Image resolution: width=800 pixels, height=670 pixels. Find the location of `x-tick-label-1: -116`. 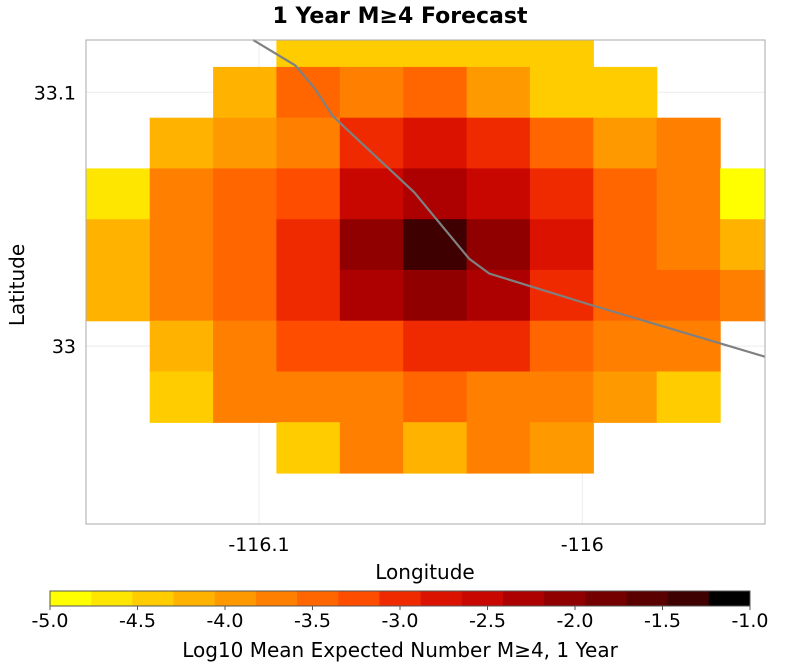

x-tick-label-1: -116 is located at coordinates (582, 545).